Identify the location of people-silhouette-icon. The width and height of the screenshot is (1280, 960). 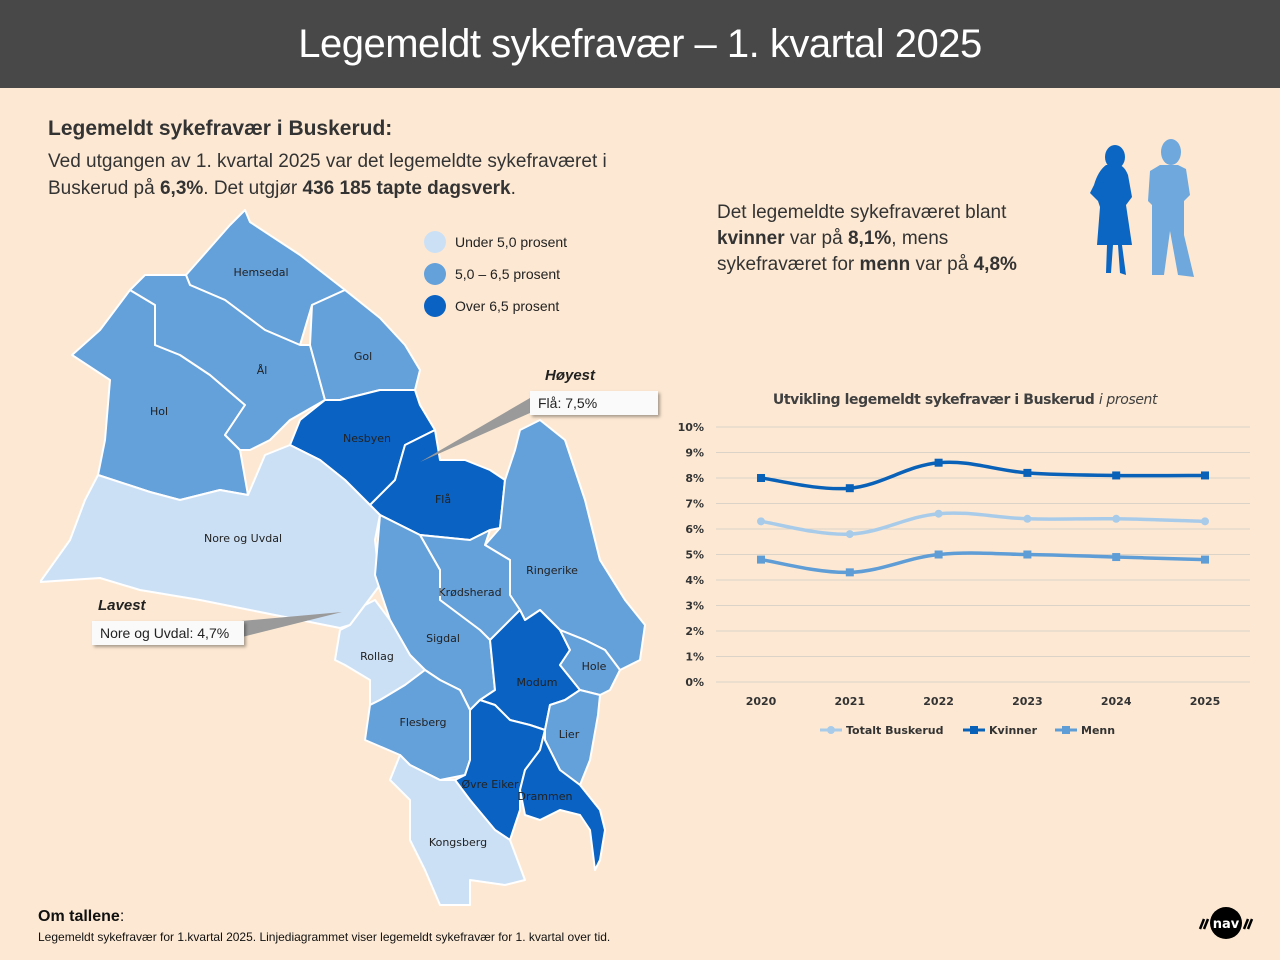
(1142, 208).